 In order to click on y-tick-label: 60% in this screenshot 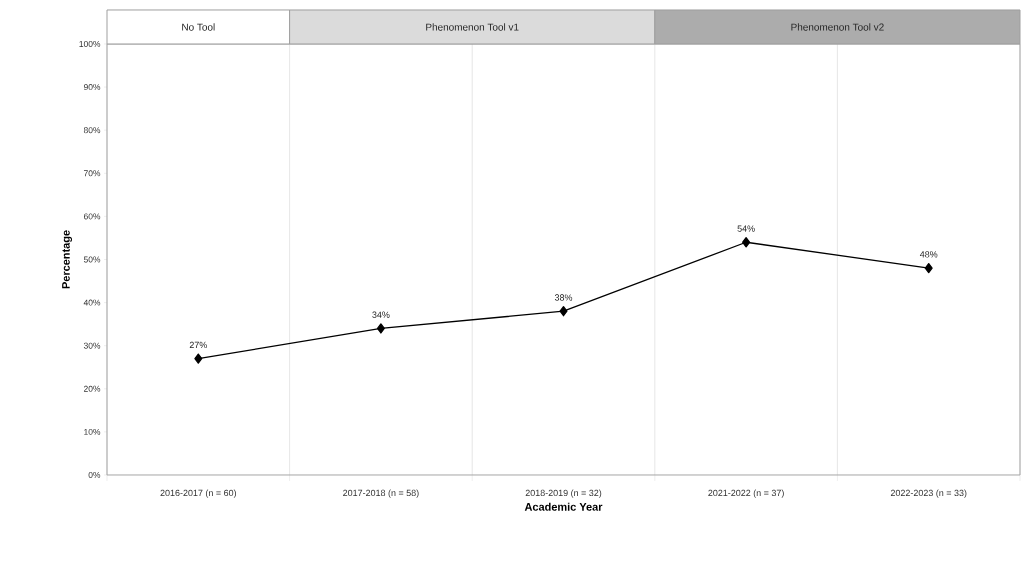, I will do `click(92, 216)`.